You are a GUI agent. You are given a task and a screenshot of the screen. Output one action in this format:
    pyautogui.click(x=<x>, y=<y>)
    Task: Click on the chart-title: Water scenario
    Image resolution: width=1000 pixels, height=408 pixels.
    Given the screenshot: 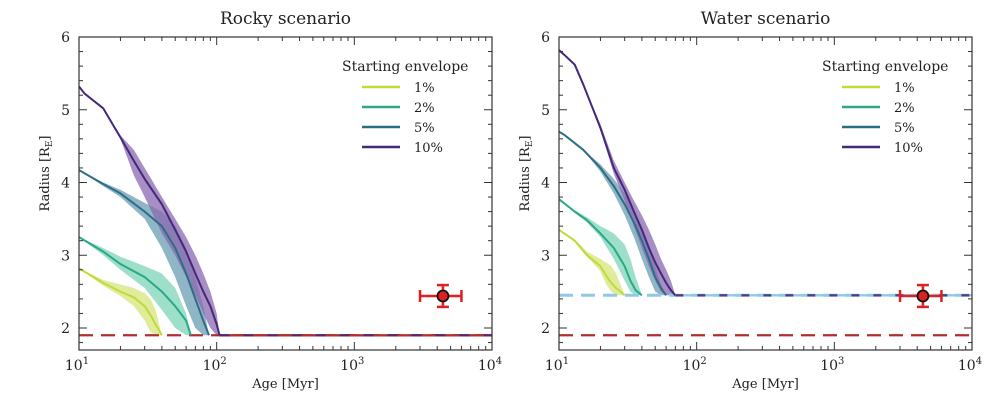 What is the action you would take?
    pyautogui.click(x=766, y=19)
    